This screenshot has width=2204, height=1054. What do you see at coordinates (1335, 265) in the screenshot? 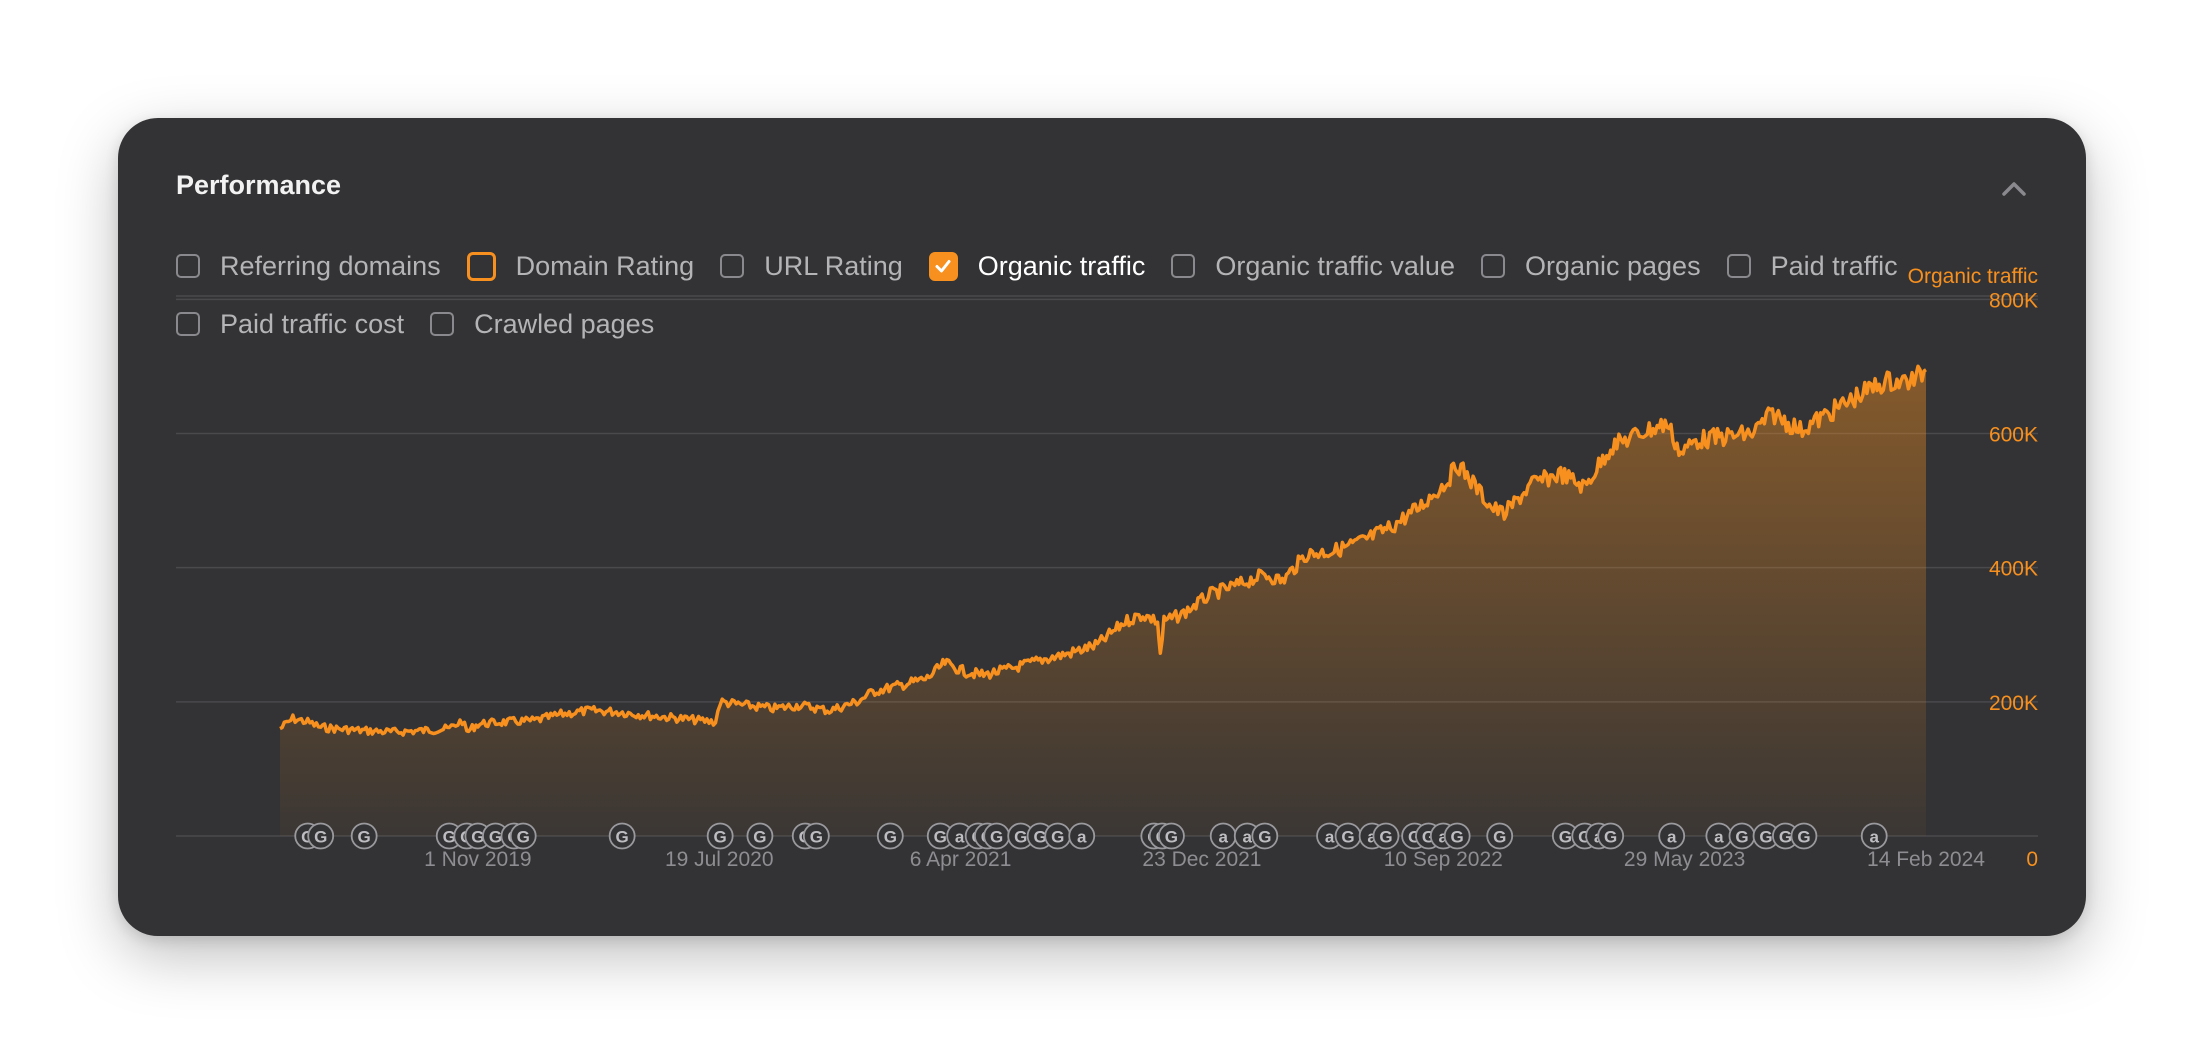
I see `metric-label: Organic traffic value` at bounding box center [1335, 265].